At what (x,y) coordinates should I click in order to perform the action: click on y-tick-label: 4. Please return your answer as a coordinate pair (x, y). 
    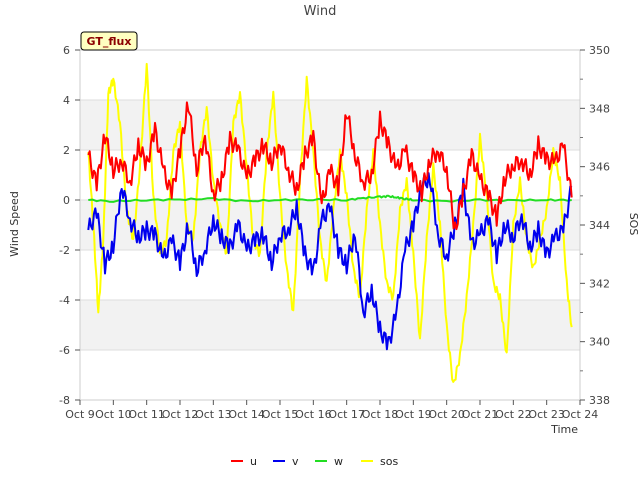
    Looking at the image, I should click on (66, 100).